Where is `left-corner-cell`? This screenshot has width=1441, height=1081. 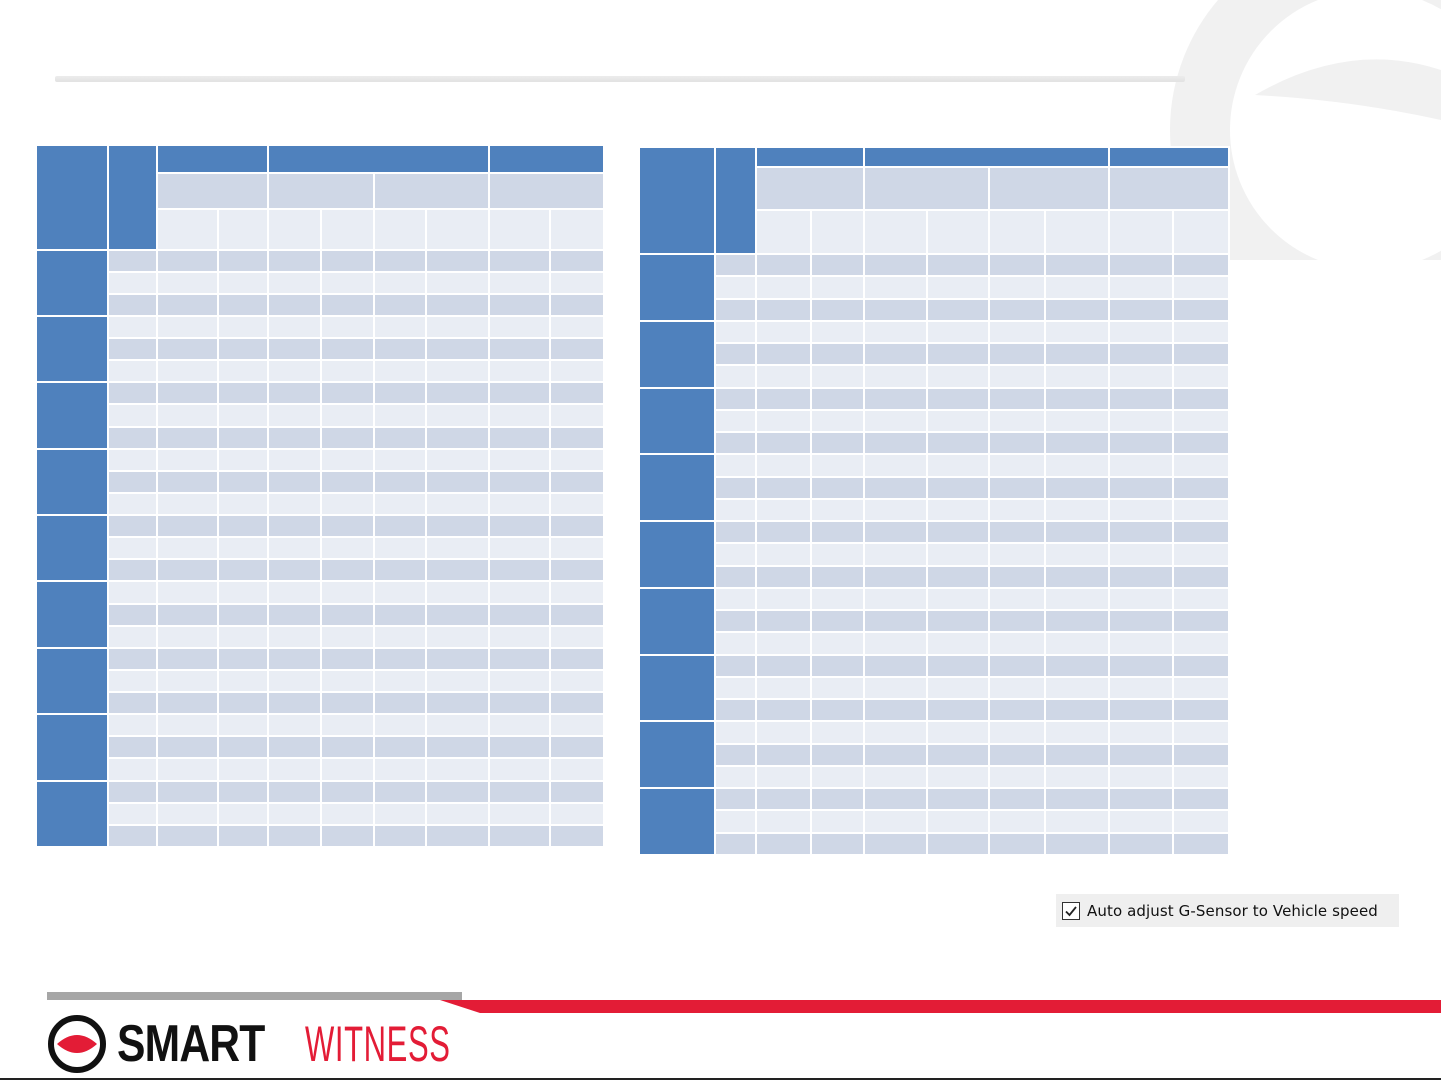
left-corner-cell is located at coordinates (72, 197).